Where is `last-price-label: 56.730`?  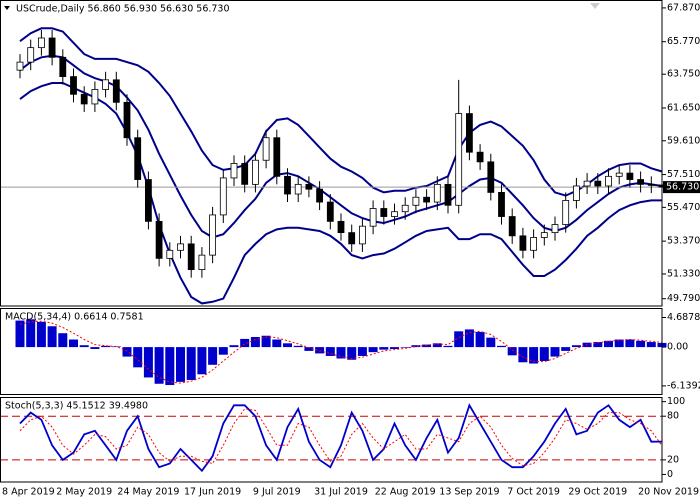
last-price-label: 56.730 is located at coordinates (682, 187).